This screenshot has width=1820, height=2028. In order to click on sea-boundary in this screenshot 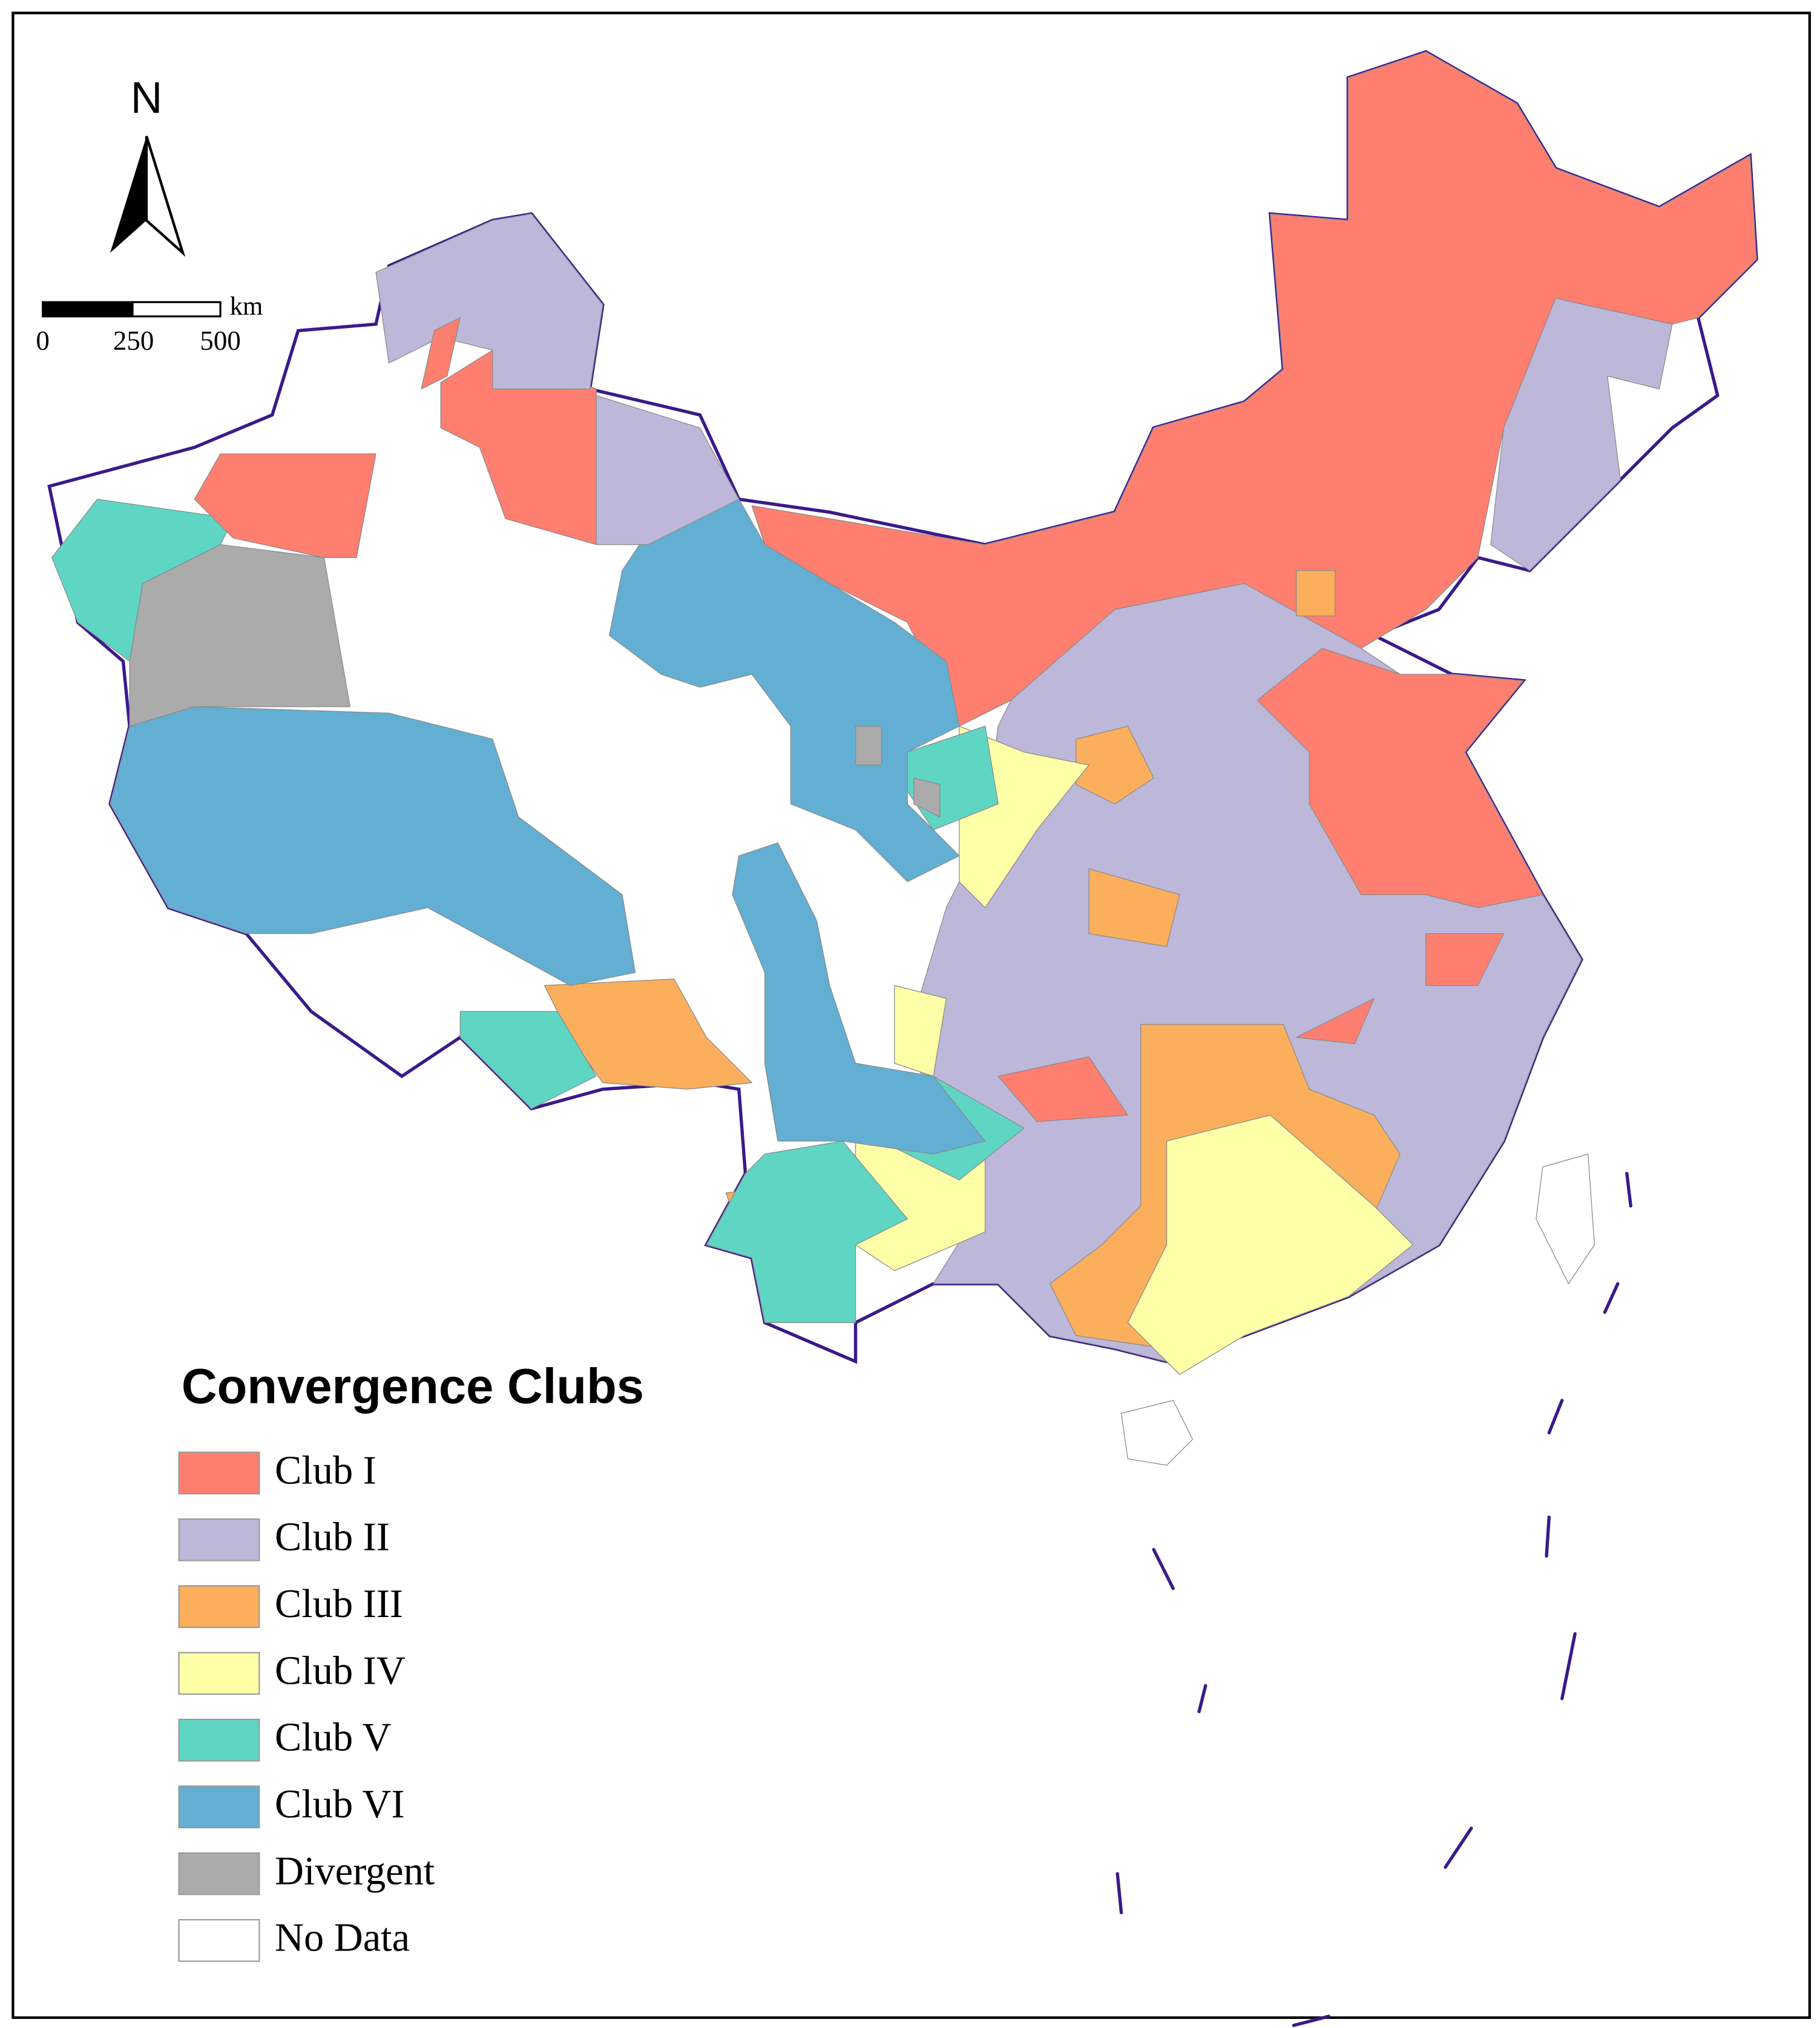, I will do `click(1373, 1599)`.